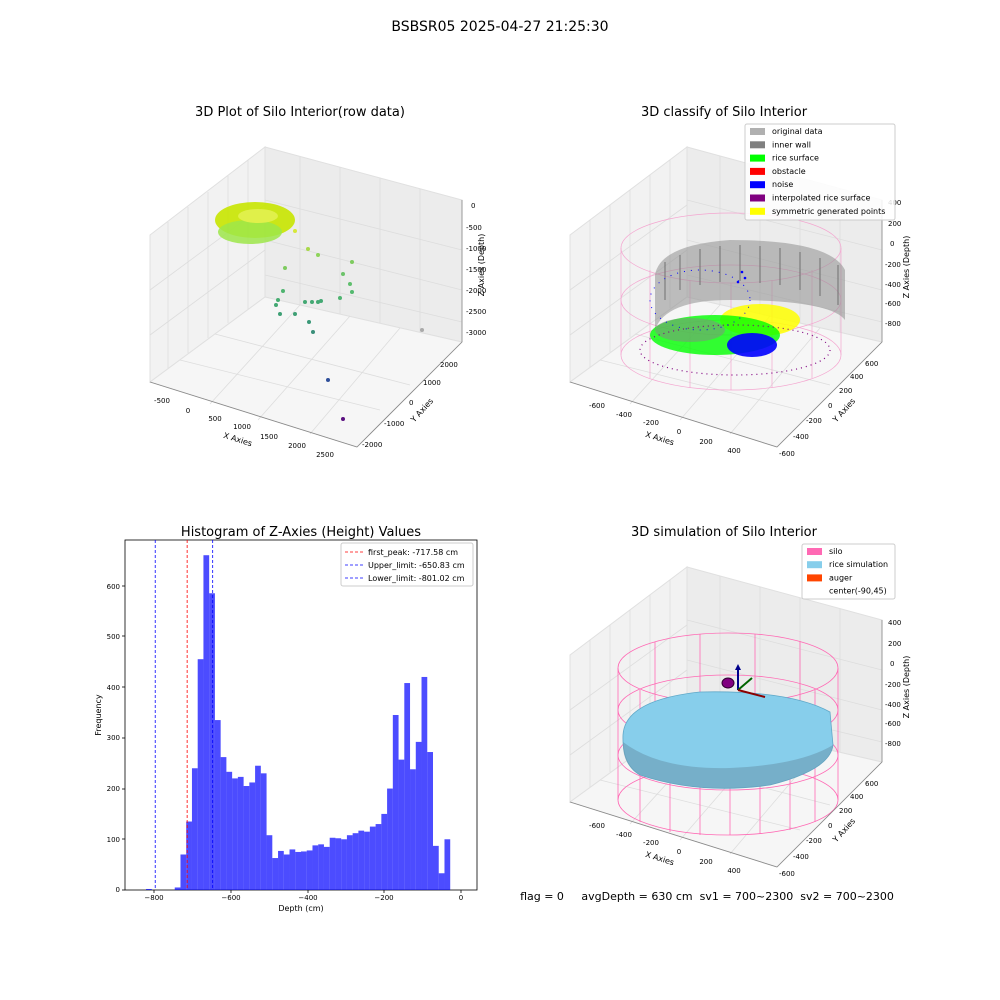 The image size is (1000, 1000). Describe the element at coordinates (113, 637) in the screenshot. I see `hist-y-tick: 500` at that location.